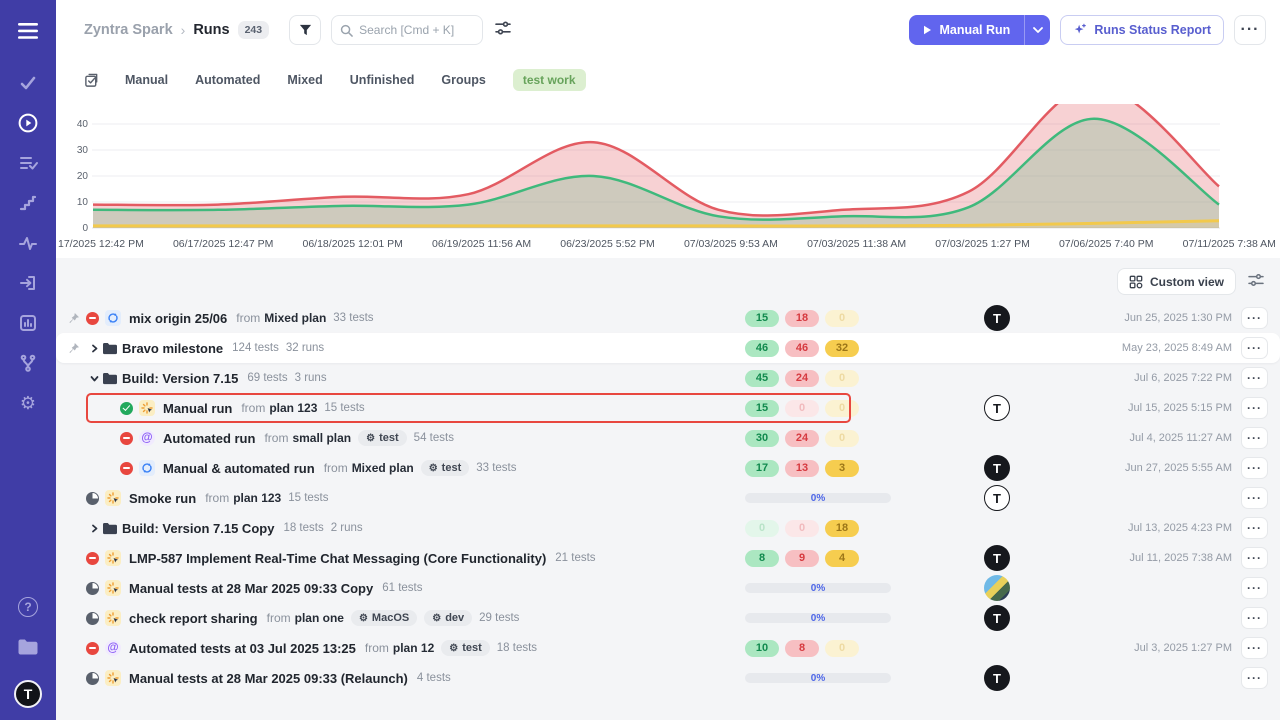  Describe the element at coordinates (28, 163) in the screenshot. I see `test-cases-icon` at that location.